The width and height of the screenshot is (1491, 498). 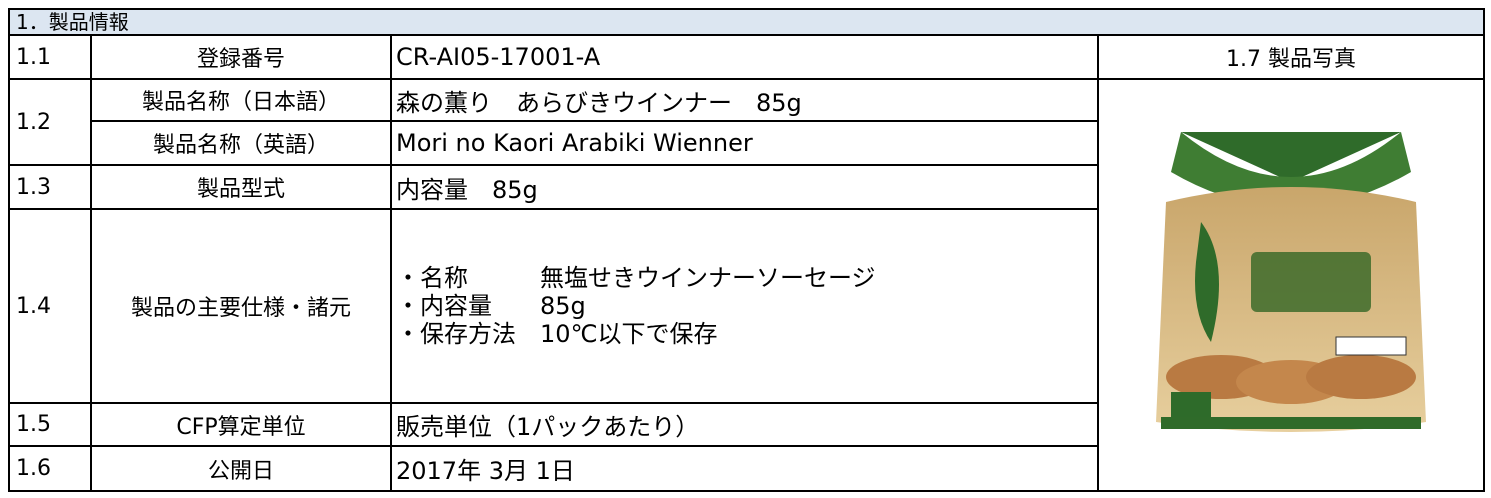 I want to click on row-value: 2017年 3月 1日, so click(x=744, y=468).